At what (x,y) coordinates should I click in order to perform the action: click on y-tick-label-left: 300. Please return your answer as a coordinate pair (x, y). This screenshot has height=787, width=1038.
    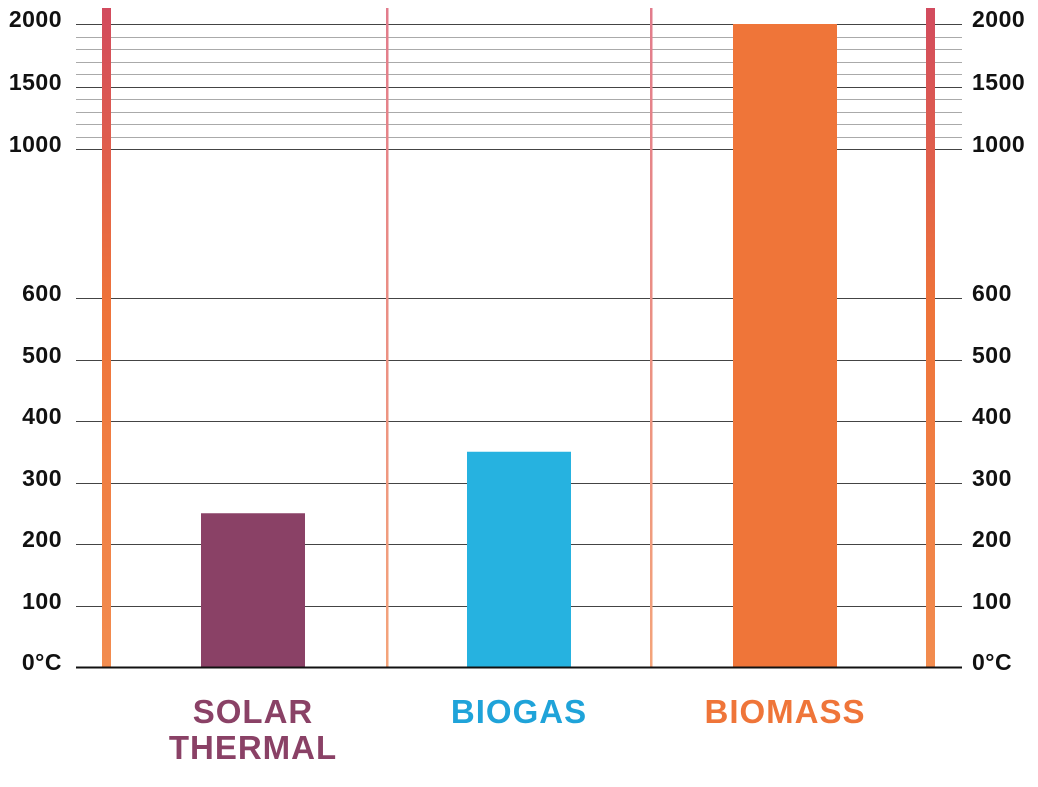
    Looking at the image, I should click on (42, 477).